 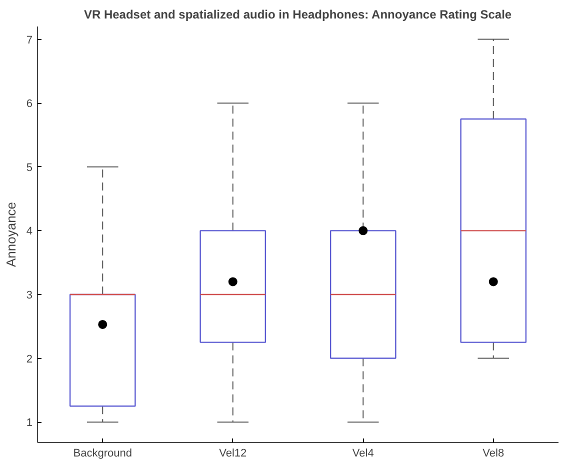 I want to click on y-tick-label: 5, so click(x=29, y=168).